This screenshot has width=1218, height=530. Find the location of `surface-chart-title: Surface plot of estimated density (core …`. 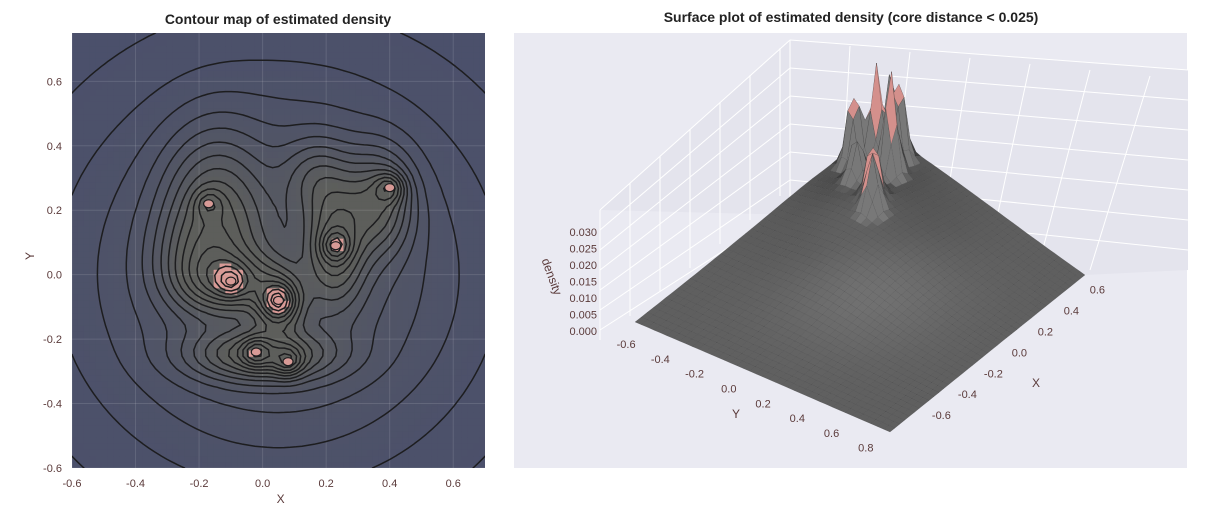

surface-chart-title: Surface plot of estimated density (core … is located at coordinates (851, 17).